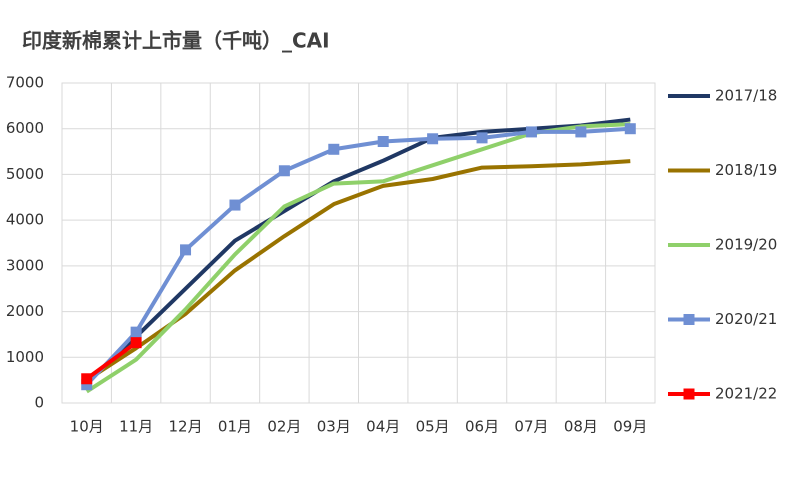 The image size is (787, 479). What do you see at coordinates (235, 427) in the screenshot?
I see `x-tick-label: 01月` at bounding box center [235, 427].